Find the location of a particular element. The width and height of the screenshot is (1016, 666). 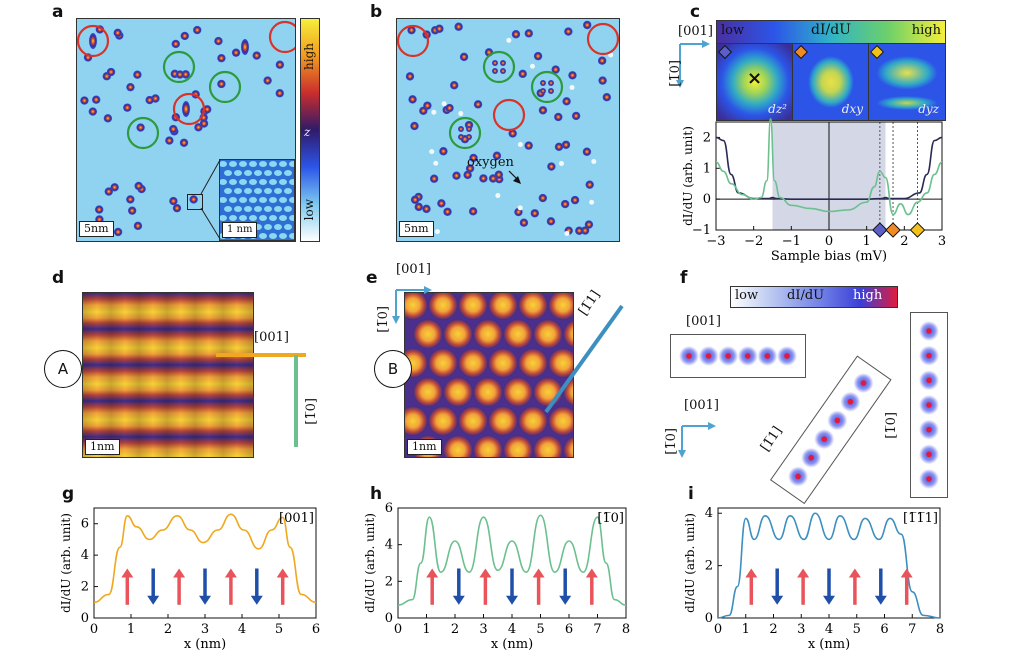

dir-e-y: [1̅0] is located at coordinates (383, 319).